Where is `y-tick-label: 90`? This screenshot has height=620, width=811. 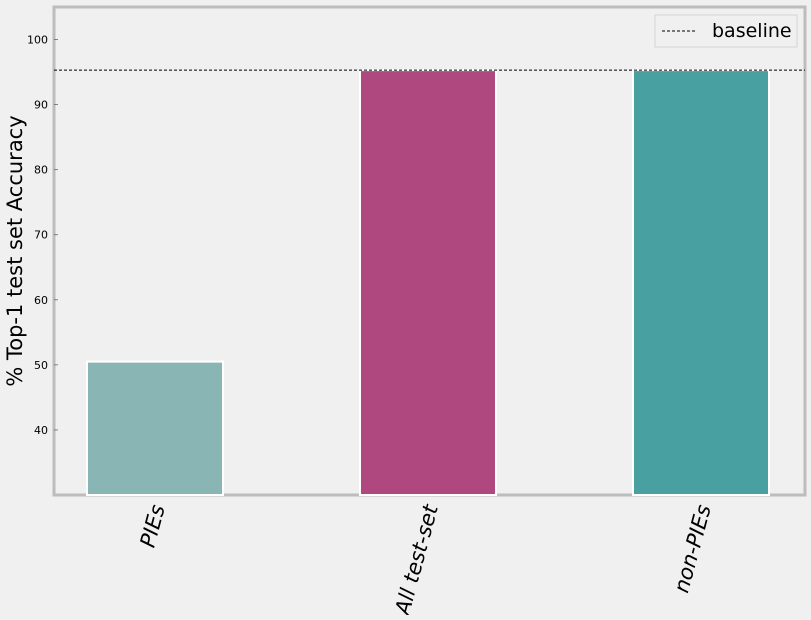
y-tick-label: 90 is located at coordinates (41, 105).